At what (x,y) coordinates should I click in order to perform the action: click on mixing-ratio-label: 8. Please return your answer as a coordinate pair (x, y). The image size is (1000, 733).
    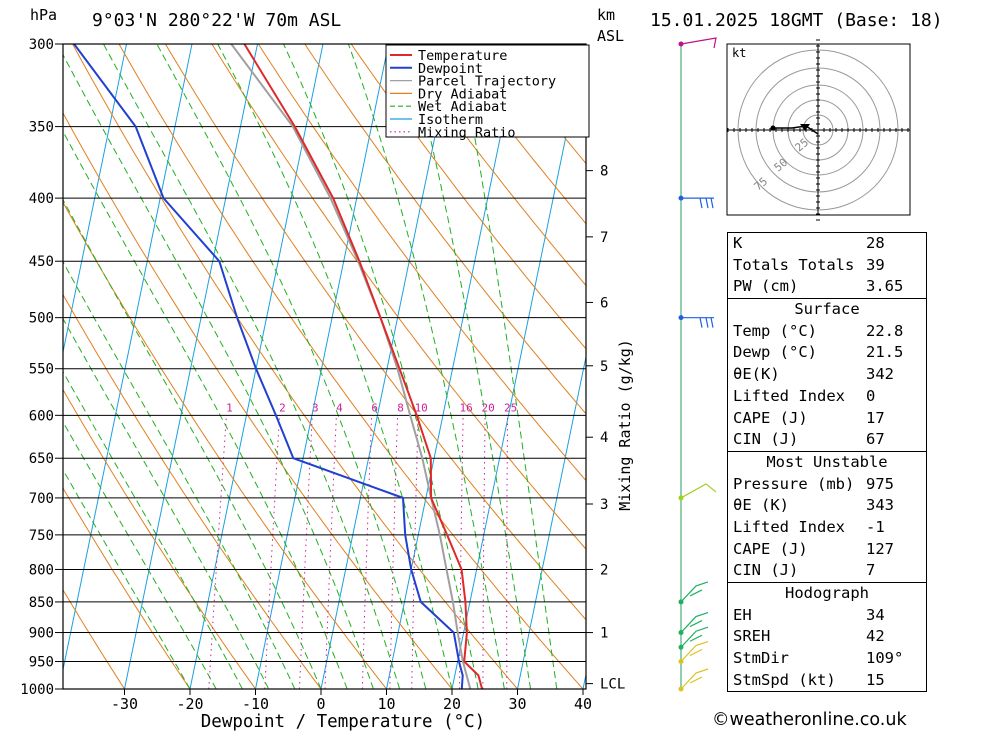
    Looking at the image, I should click on (400, 407).